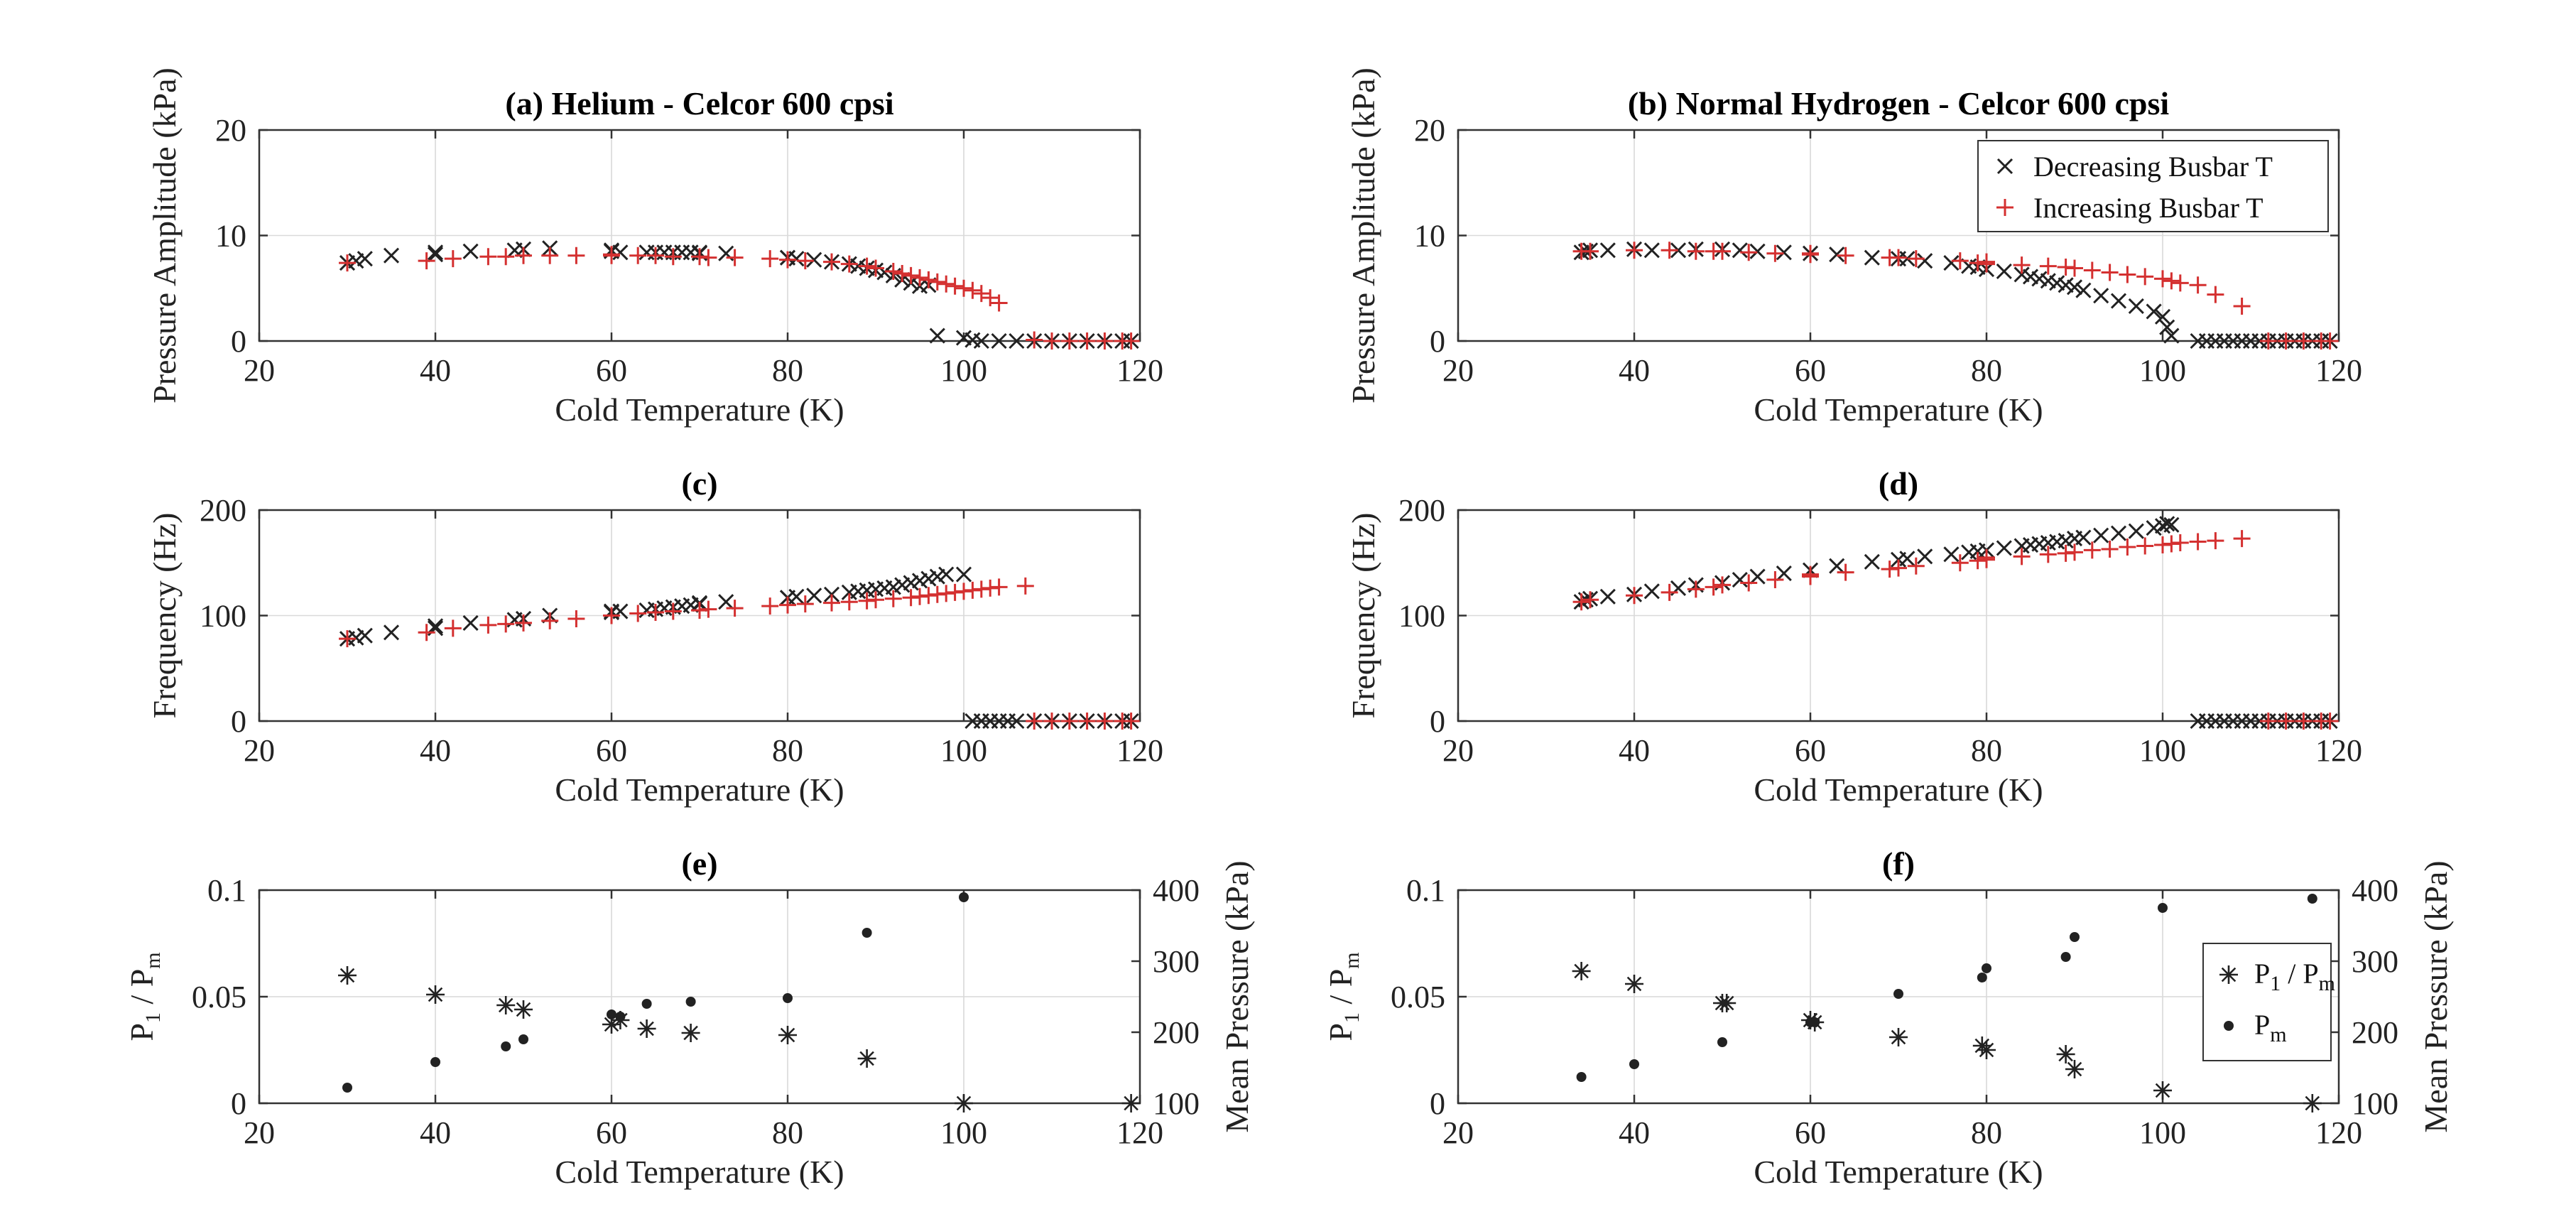  What do you see at coordinates (1343, 996) in the screenshot?
I see `y-axis-label-left: P1 / Pm` at bounding box center [1343, 996].